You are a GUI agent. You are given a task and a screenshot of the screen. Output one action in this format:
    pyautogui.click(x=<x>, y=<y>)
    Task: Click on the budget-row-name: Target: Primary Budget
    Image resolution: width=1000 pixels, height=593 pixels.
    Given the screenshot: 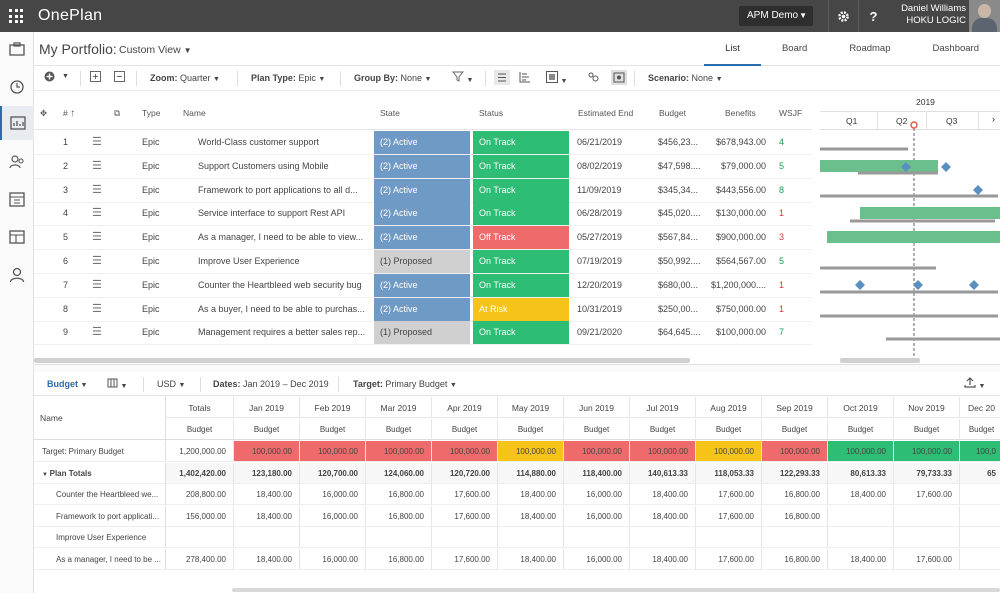 What is the action you would take?
    pyautogui.click(x=100, y=451)
    